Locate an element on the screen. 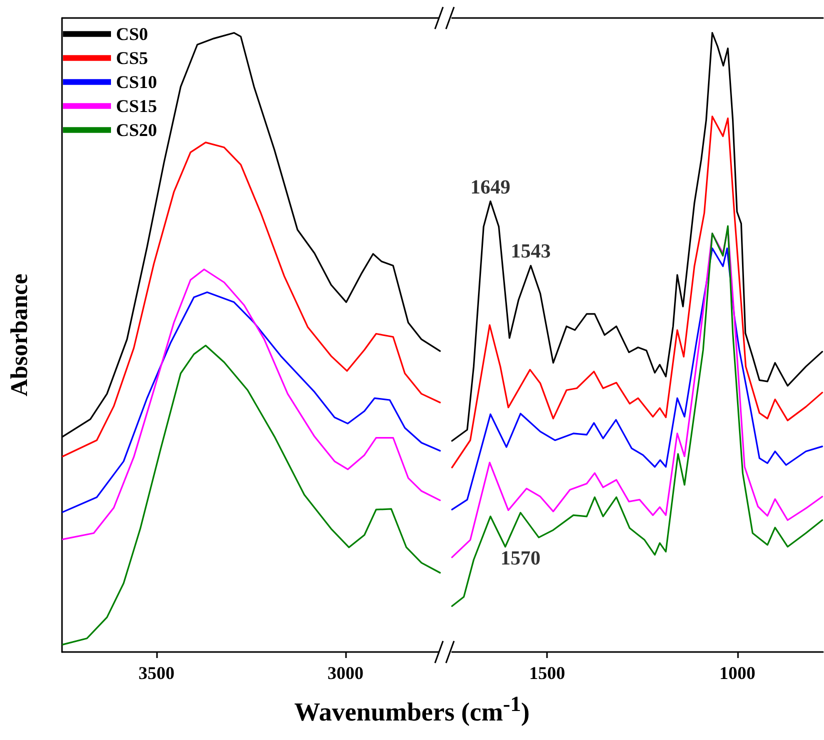 This screenshot has height=740, width=824. x-tick-label: 1500 is located at coordinates (547, 673).